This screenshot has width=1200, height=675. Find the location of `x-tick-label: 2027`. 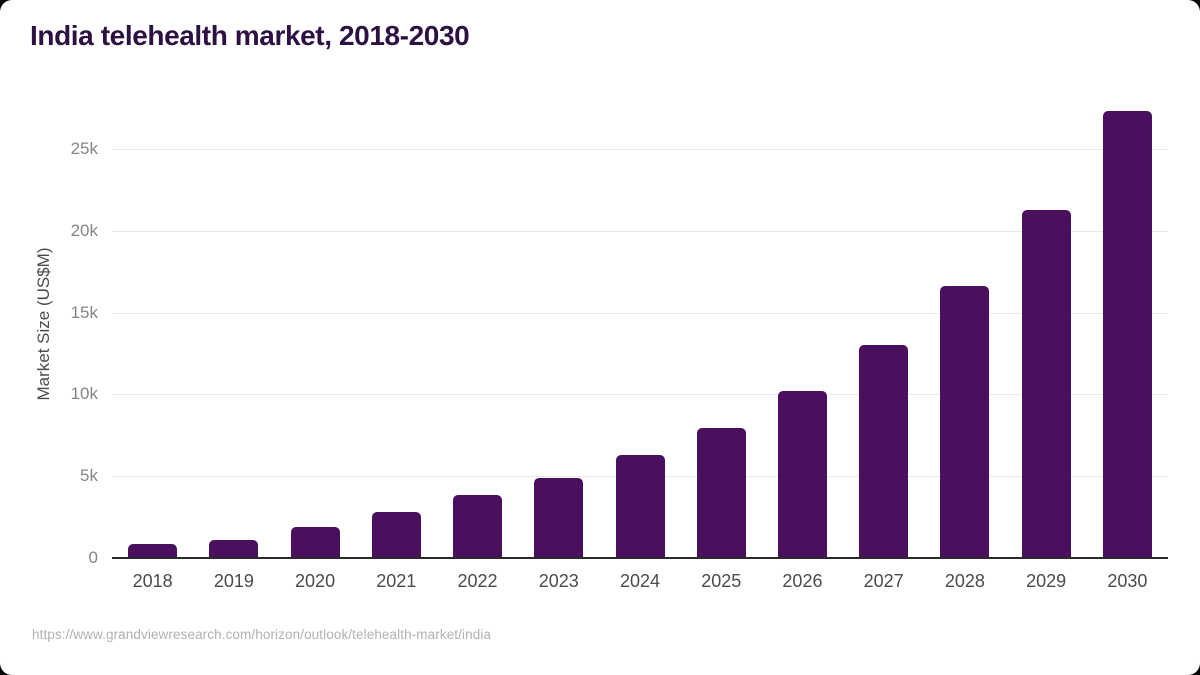

x-tick-label: 2027 is located at coordinates (883, 581).